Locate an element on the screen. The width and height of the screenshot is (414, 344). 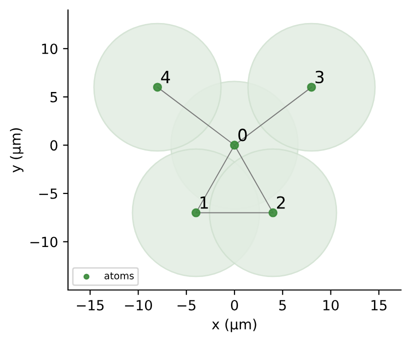
y-tick-label: 0 is located at coordinates (54, 145).